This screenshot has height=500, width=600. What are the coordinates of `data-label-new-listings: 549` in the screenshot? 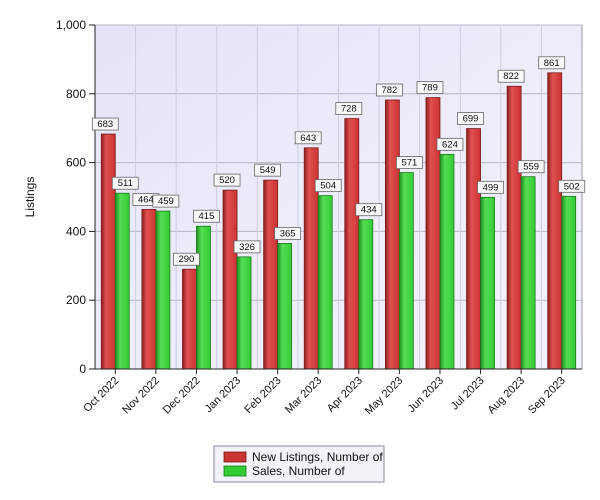 It's located at (268, 170).